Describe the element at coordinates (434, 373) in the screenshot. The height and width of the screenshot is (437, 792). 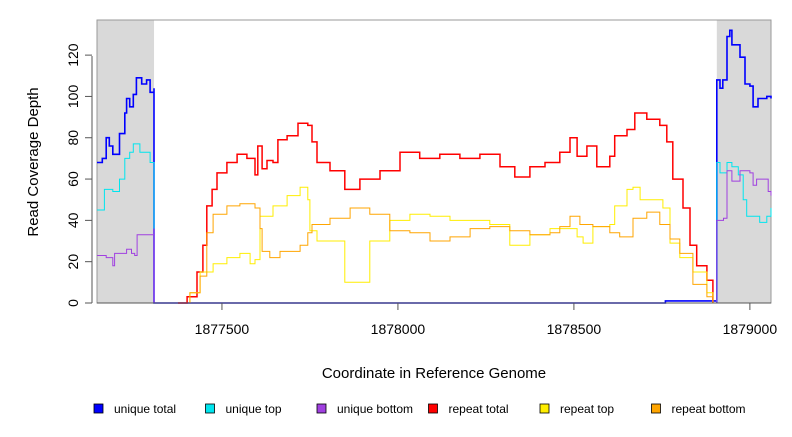
I see `x-axis-label: Coordinate in Reference Genome` at that location.